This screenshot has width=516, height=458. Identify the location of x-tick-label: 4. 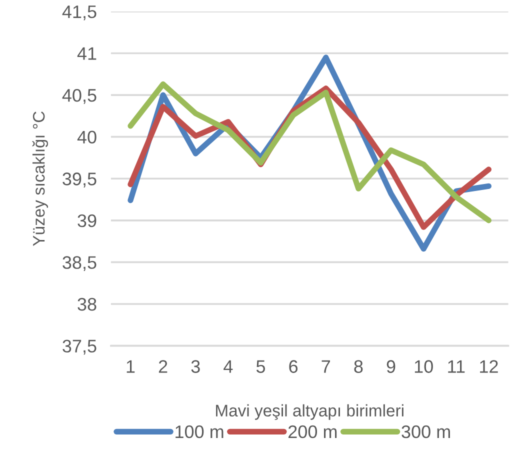
(228, 366).